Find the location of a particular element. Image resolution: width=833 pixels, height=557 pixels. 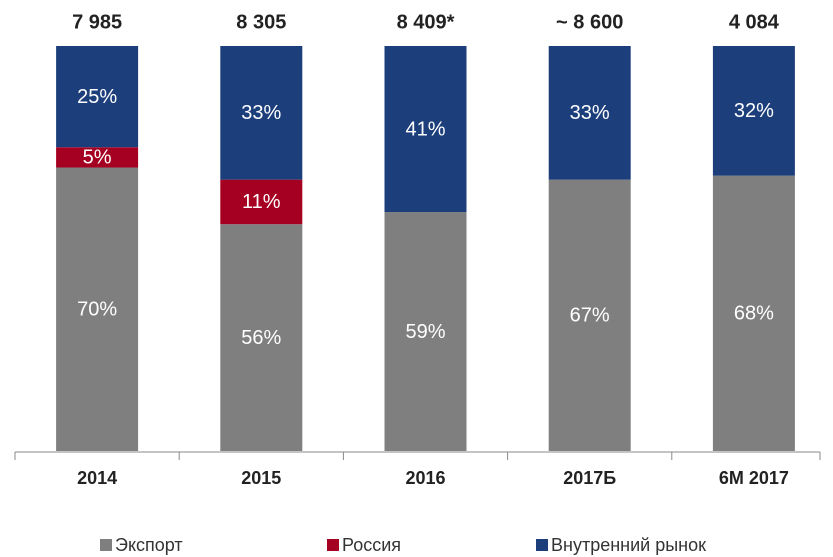

total-label: 4 084 is located at coordinates (754, 22).